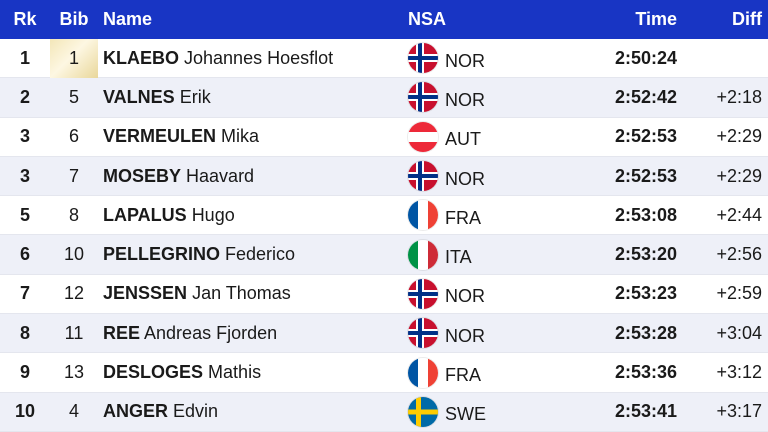 The width and height of the screenshot is (768, 432). Describe the element at coordinates (153, 372) in the screenshot. I see `athlete-last-name: DESLOGES` at that location.